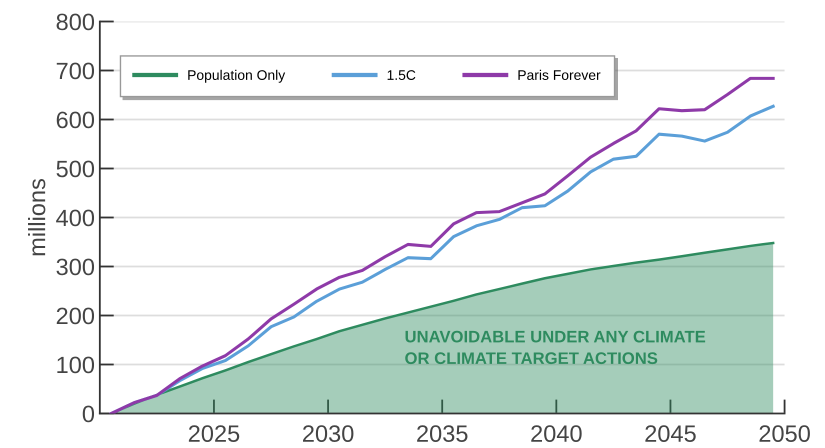 This screenshot has height=448, width=825. I want to click on y-tick-label: 300, so click(75, 267).